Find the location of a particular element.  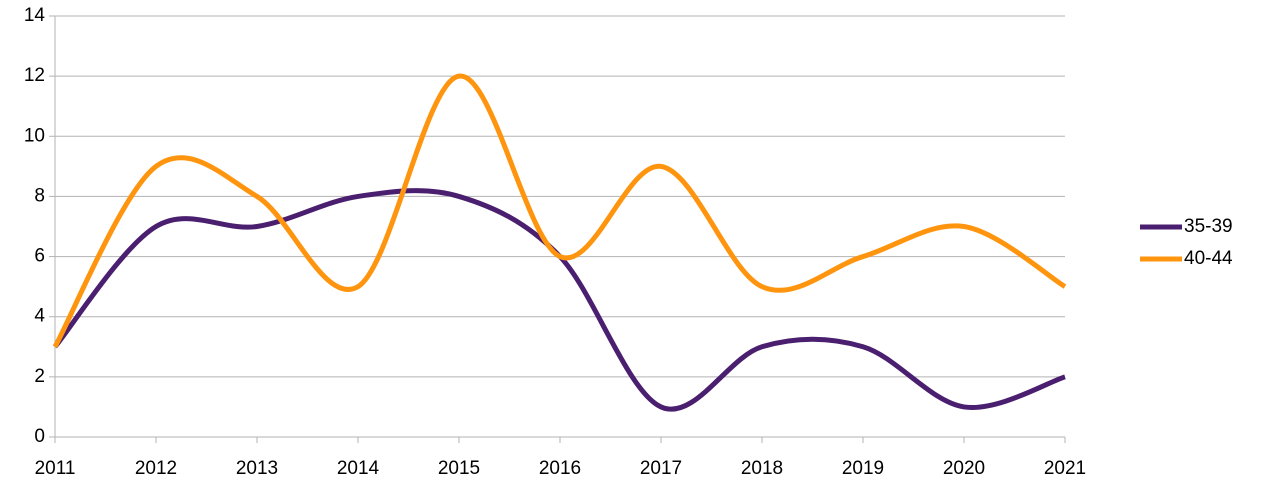

x-tick-label: 2016 is located at coordinates (560, 468).